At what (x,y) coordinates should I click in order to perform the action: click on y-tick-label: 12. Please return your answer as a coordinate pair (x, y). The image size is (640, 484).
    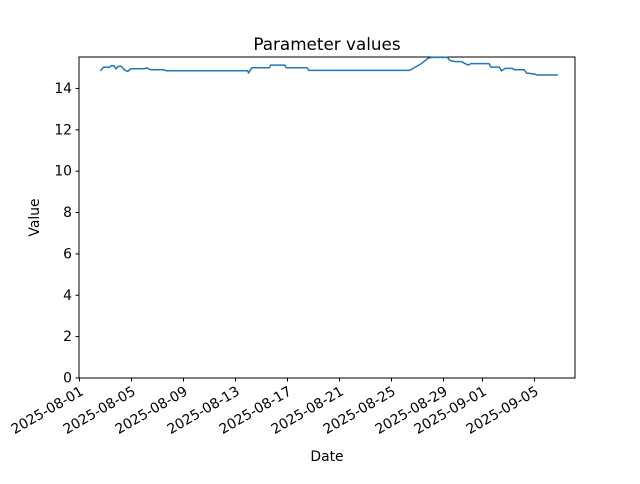
    Looking at the image, I should click on (63, 130).